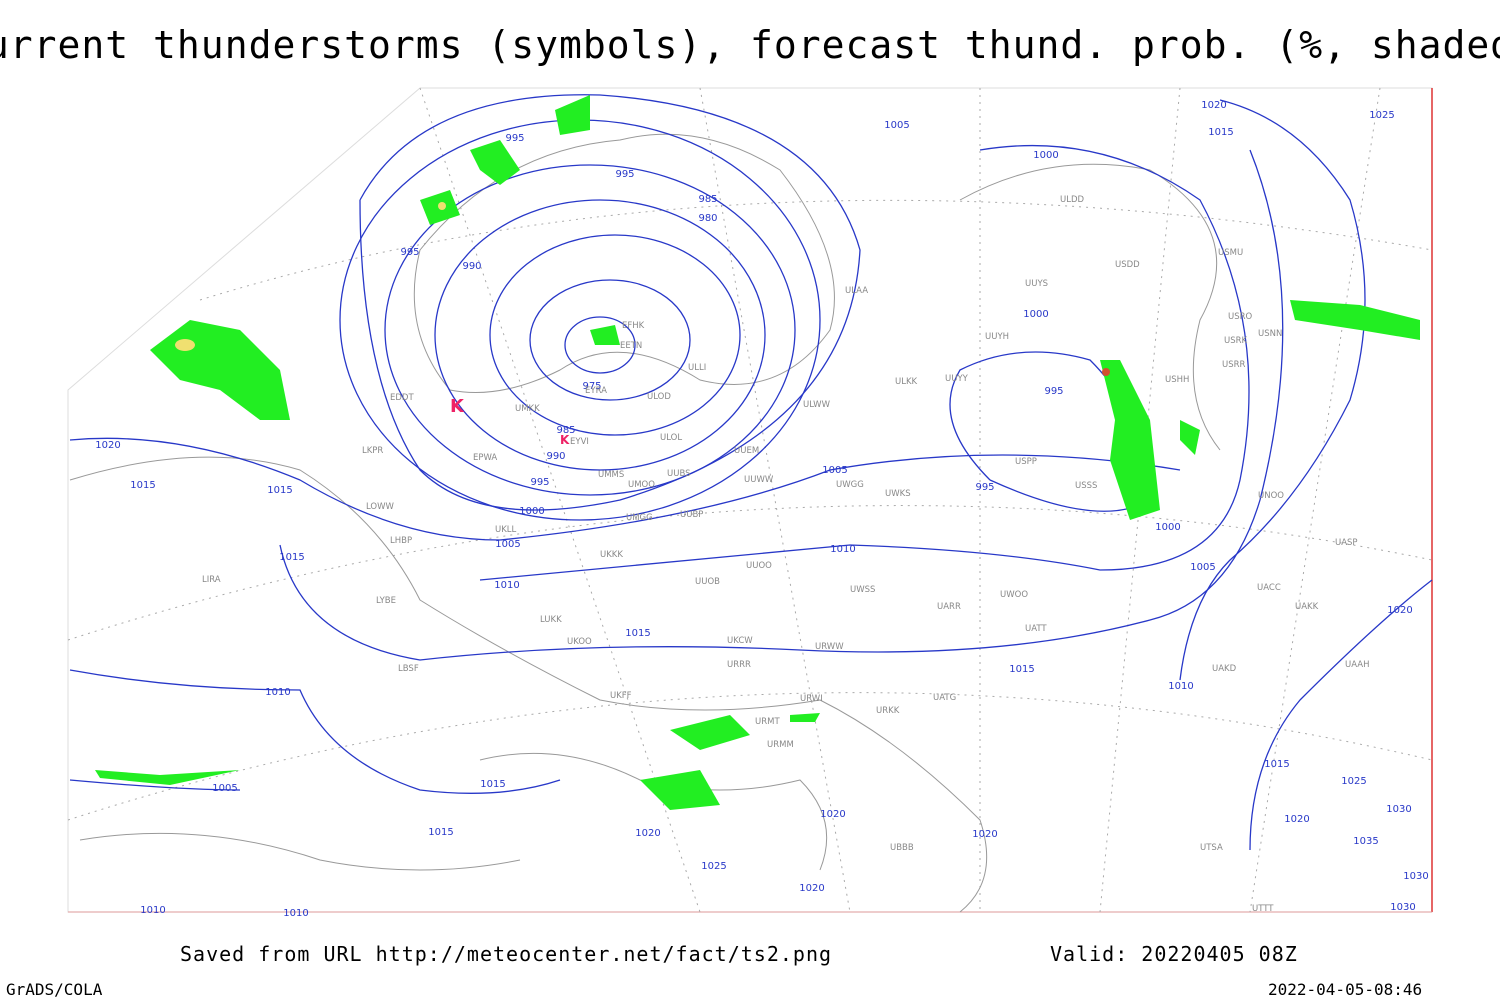 The height and width of the screenshot is (1000, 1500). What do you see at coordinates (631, 346) in the screenshot?
I see `station-code: EETN` at bounding box center [631, 346].